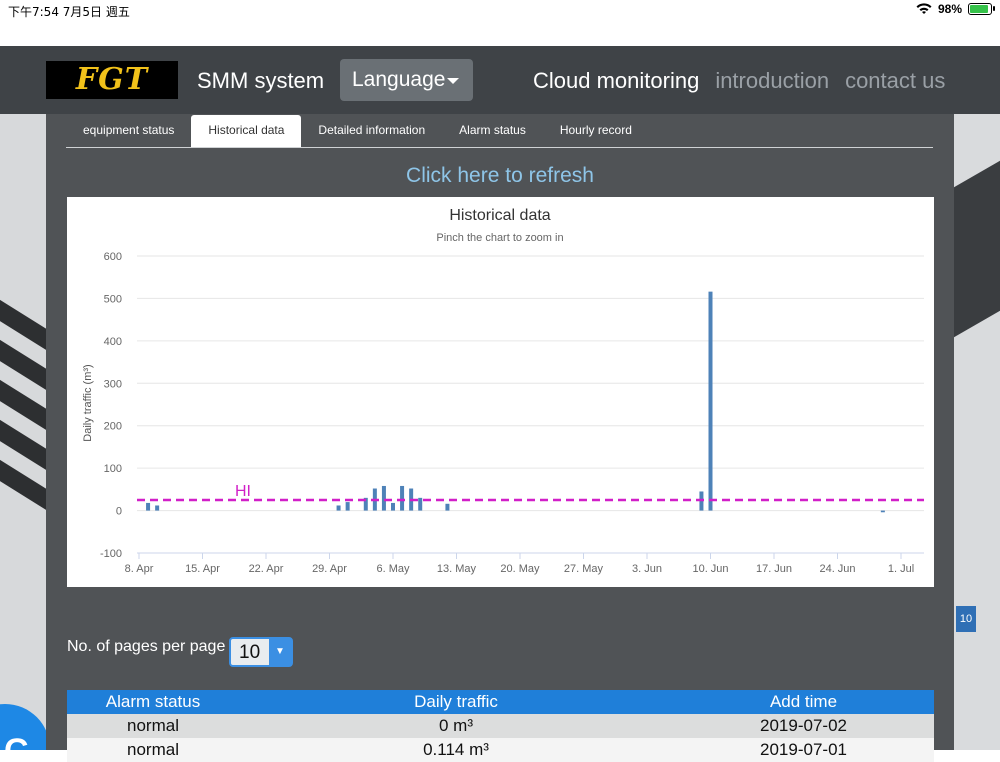 The image size is (1000, 762). What do you see at coordinates (69, 12) in the screenshot?
I see `status-time: 下午7:54 7月5日 週五` at bounding box center [69, 12].